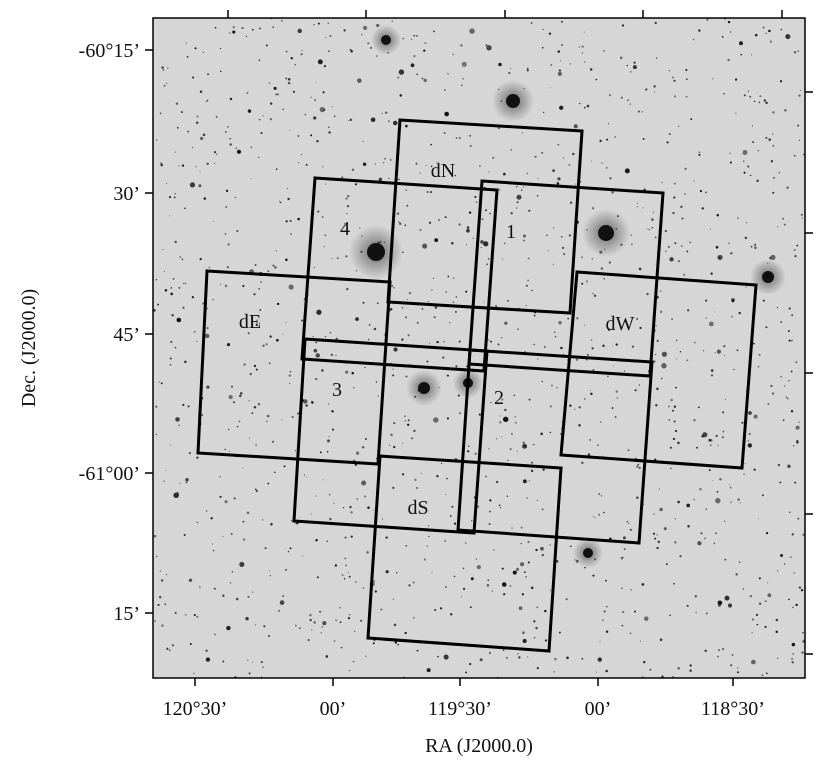  What do you see at coordinates (443, 171) in the screenshot?
I see `field-label: dN` at bounding box center [443, 171].